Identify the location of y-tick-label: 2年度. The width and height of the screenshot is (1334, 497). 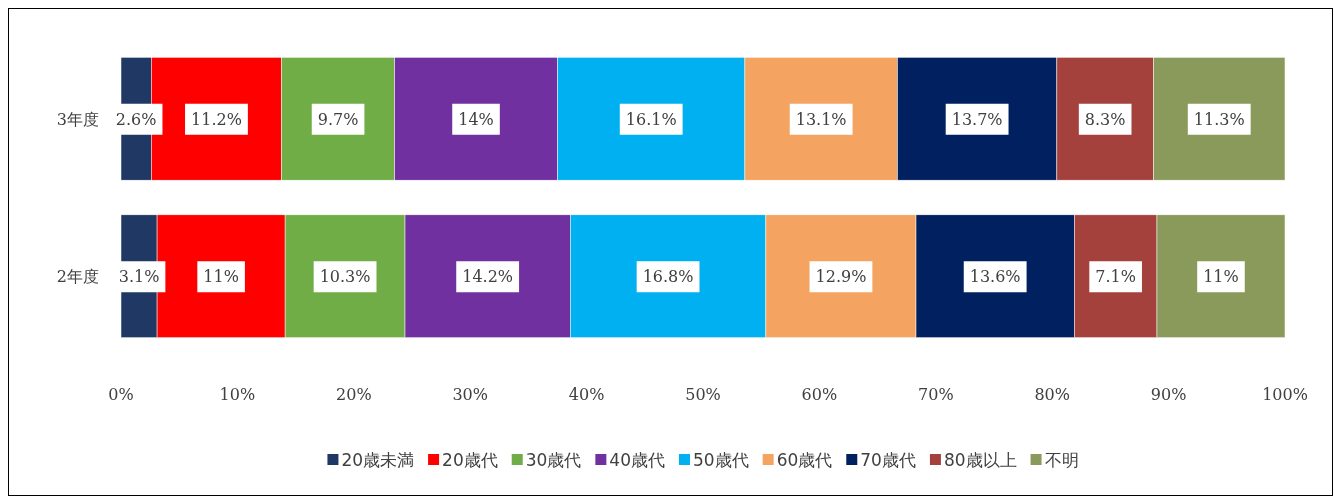
(77, 277).